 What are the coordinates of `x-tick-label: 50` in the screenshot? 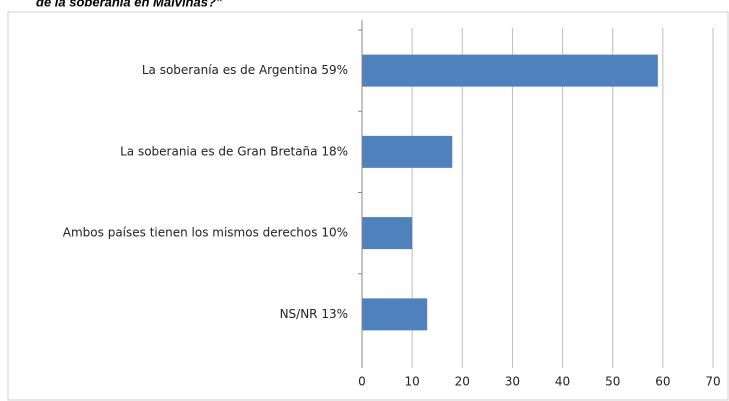 It's located at (612, 382).